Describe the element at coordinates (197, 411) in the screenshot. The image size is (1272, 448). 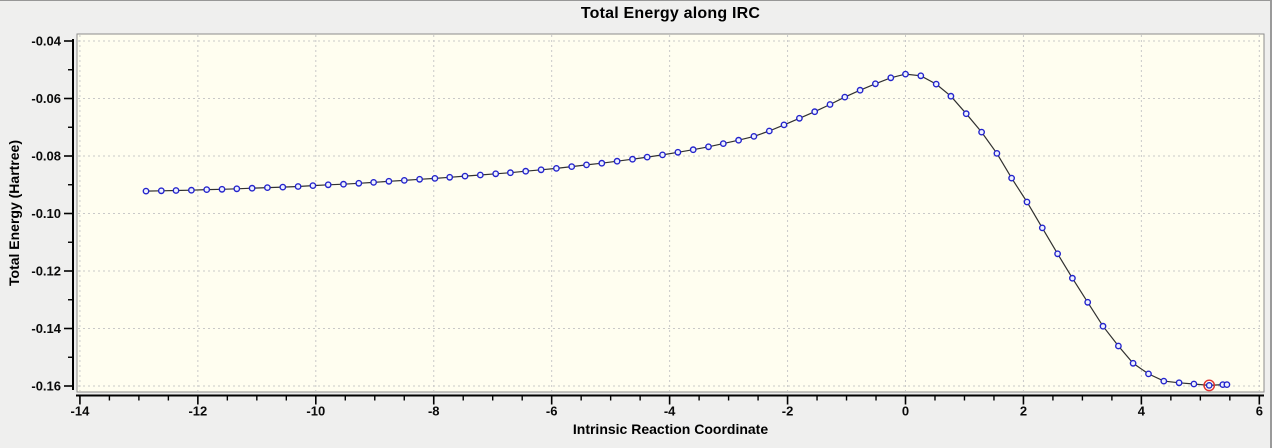
I see `x-tick-label: -12` at that location.